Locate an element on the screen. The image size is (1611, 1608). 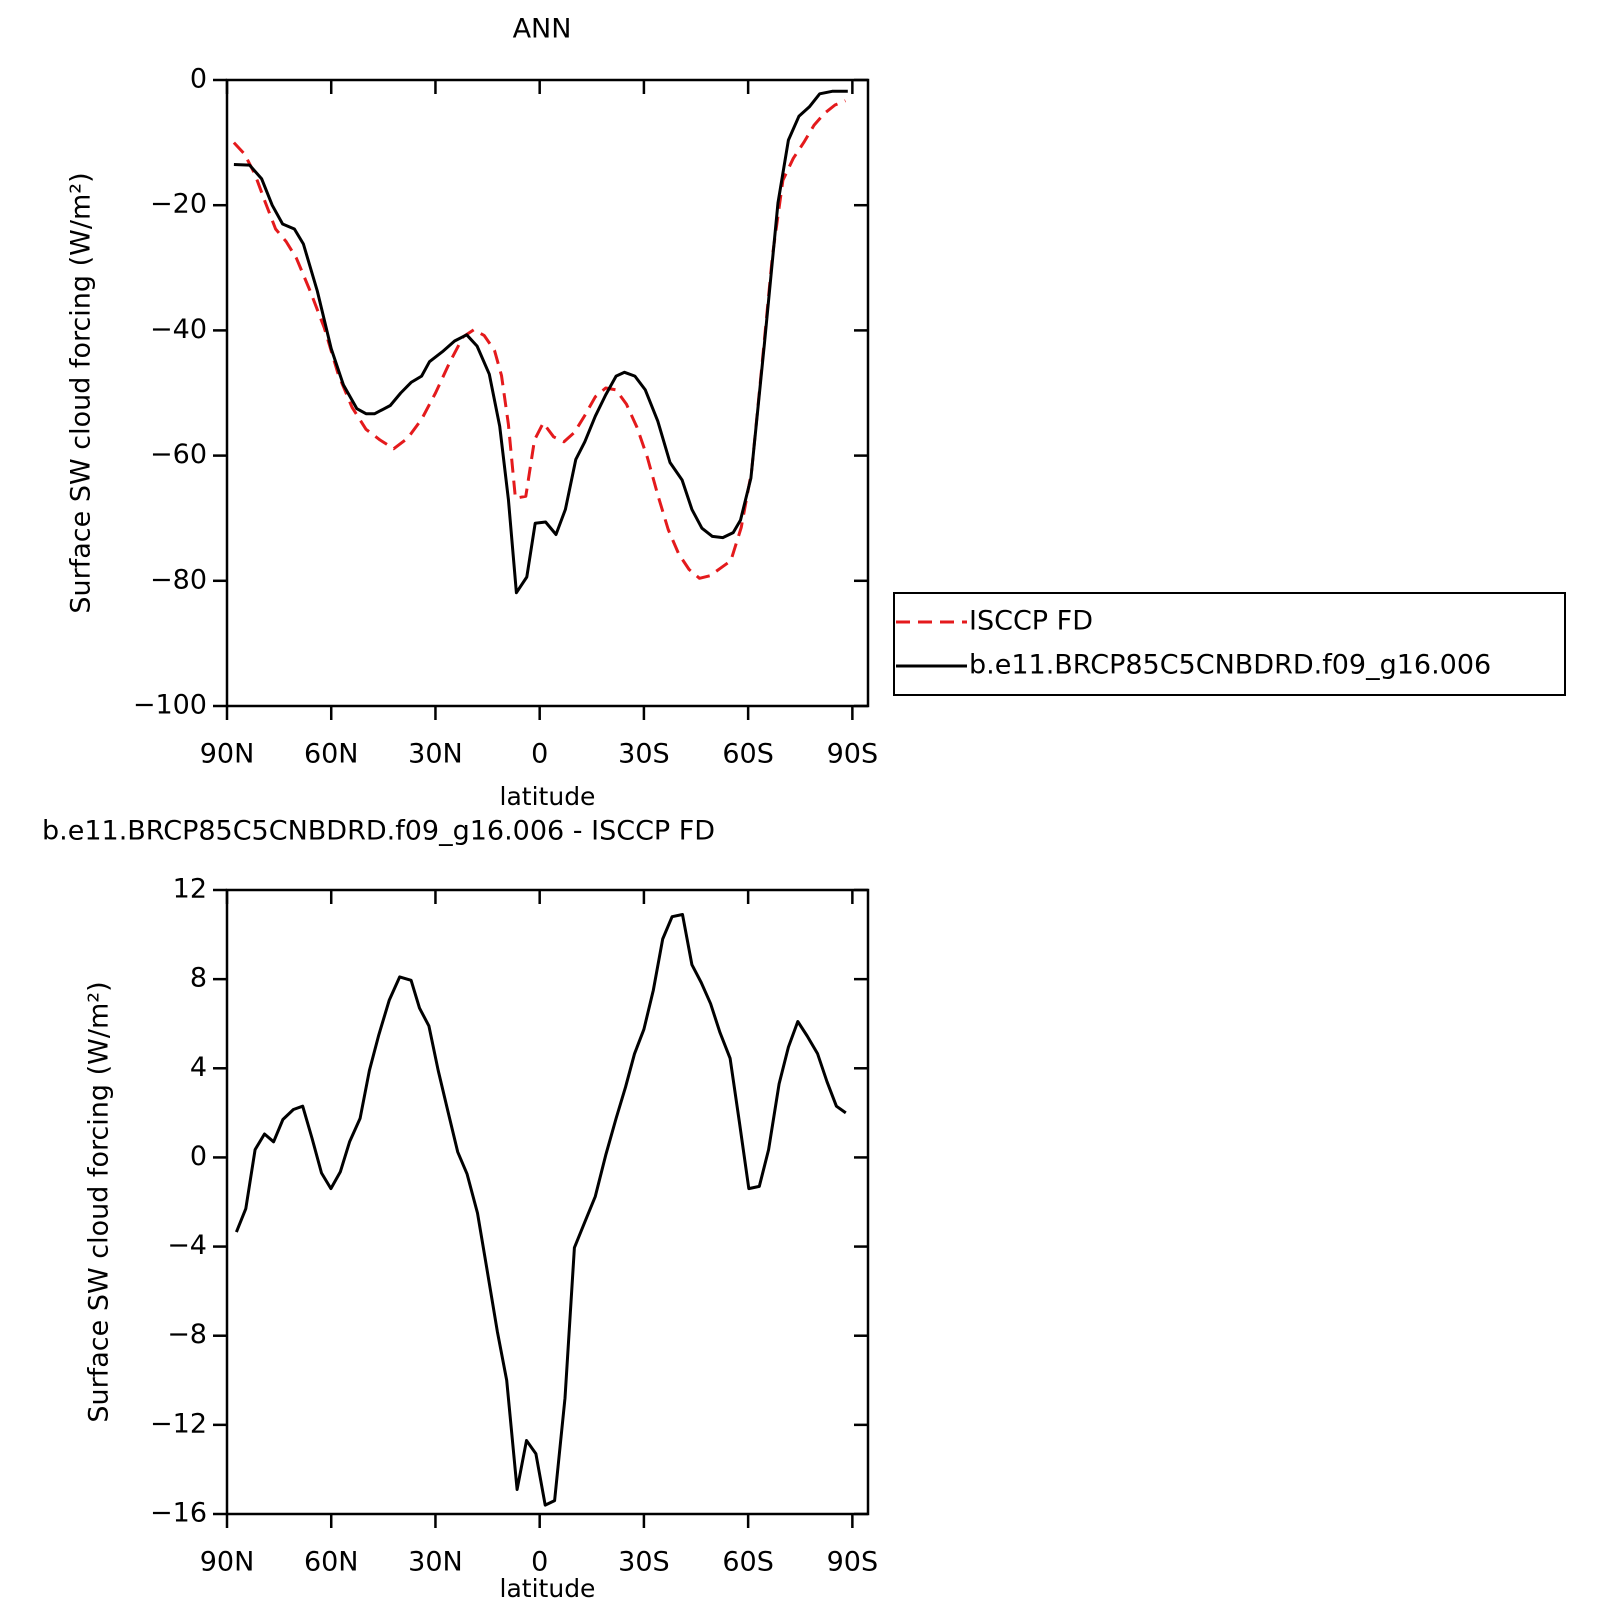
y-tick-label: −80 is located at coordinates (178, 579).